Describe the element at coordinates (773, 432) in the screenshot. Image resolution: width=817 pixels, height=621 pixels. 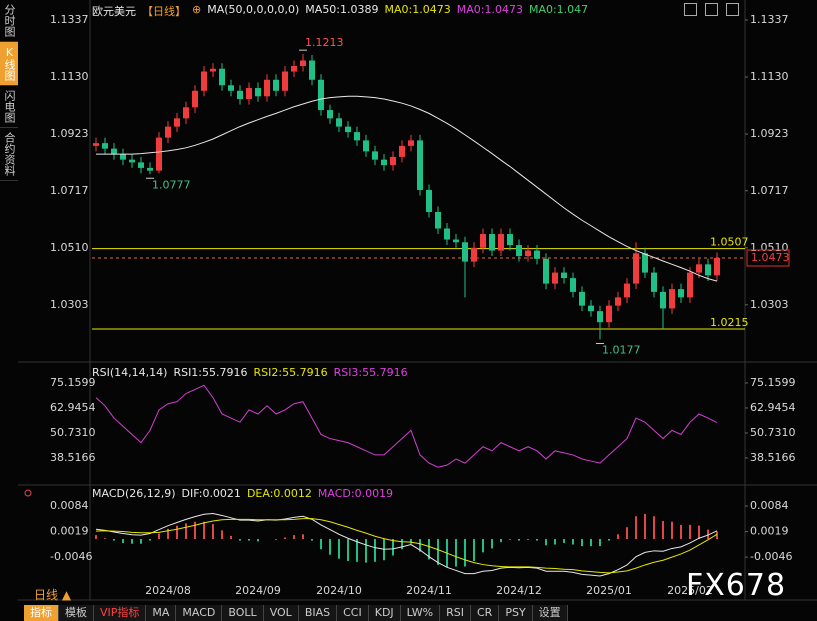
I see `y-tick-label: 50.7310` at that location.